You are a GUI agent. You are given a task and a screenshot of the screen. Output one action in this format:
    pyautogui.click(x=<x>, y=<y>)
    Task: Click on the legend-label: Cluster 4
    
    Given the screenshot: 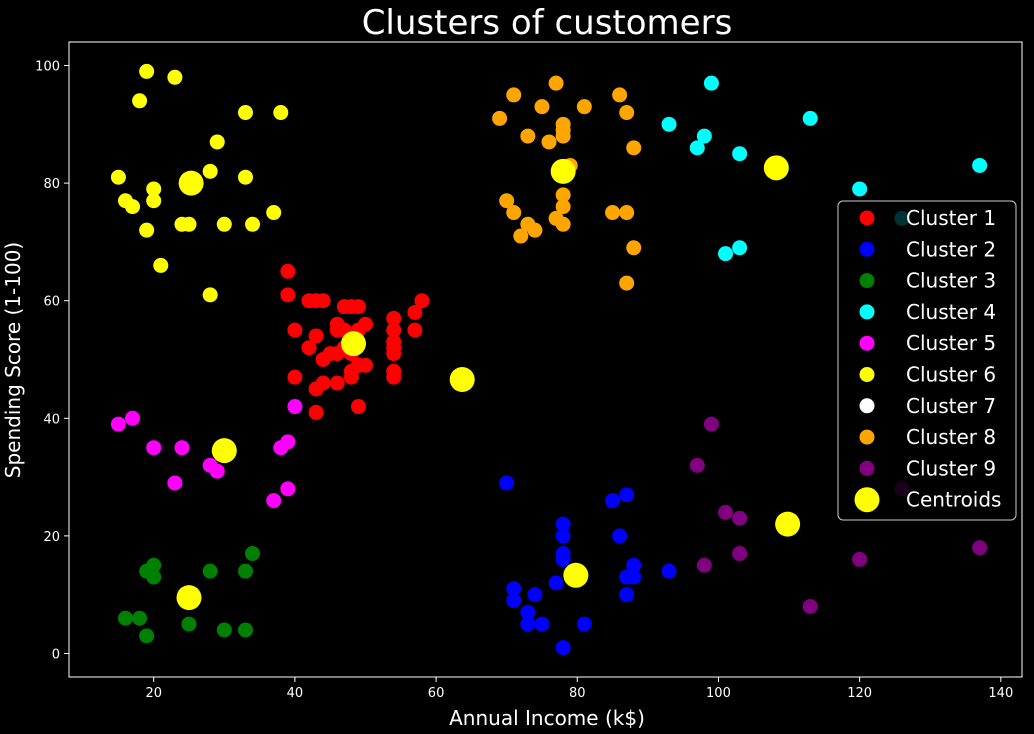 What is the action you would take?
    pyautogui.click(x=951, y=312)
    